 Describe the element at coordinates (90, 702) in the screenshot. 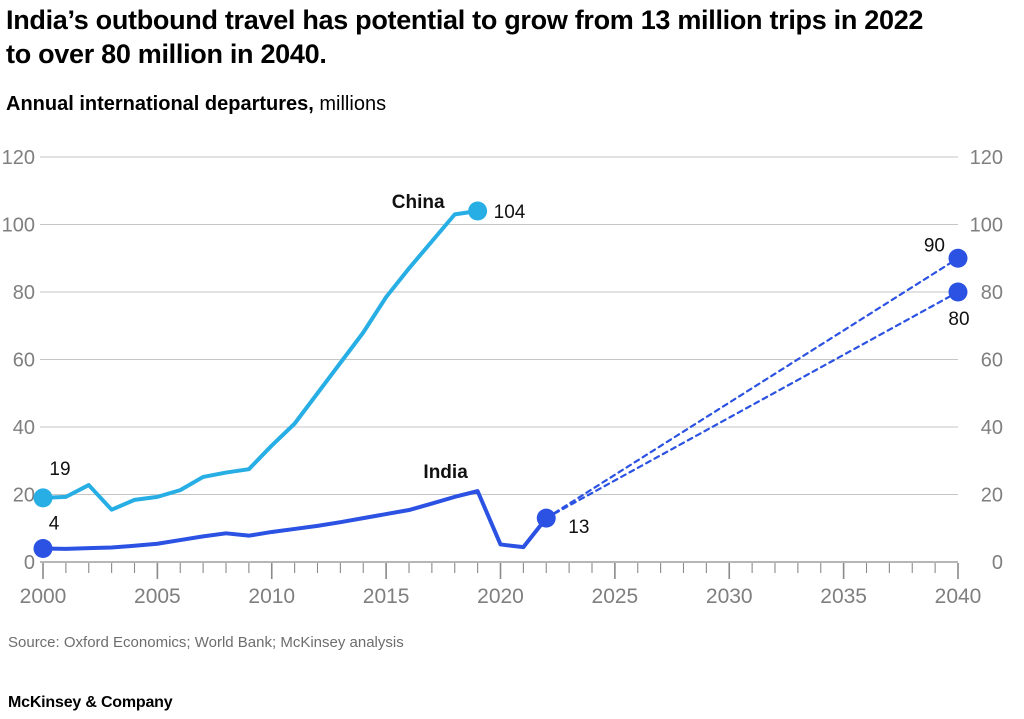

I see `brand-logo: McKinsey & Company` at that location.